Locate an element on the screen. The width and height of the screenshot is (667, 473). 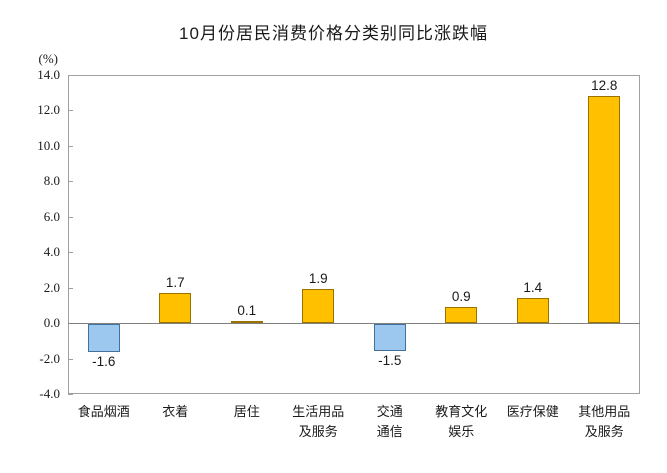
y-axis-tick-label: 10.0 is located at coordinates (48, 145).